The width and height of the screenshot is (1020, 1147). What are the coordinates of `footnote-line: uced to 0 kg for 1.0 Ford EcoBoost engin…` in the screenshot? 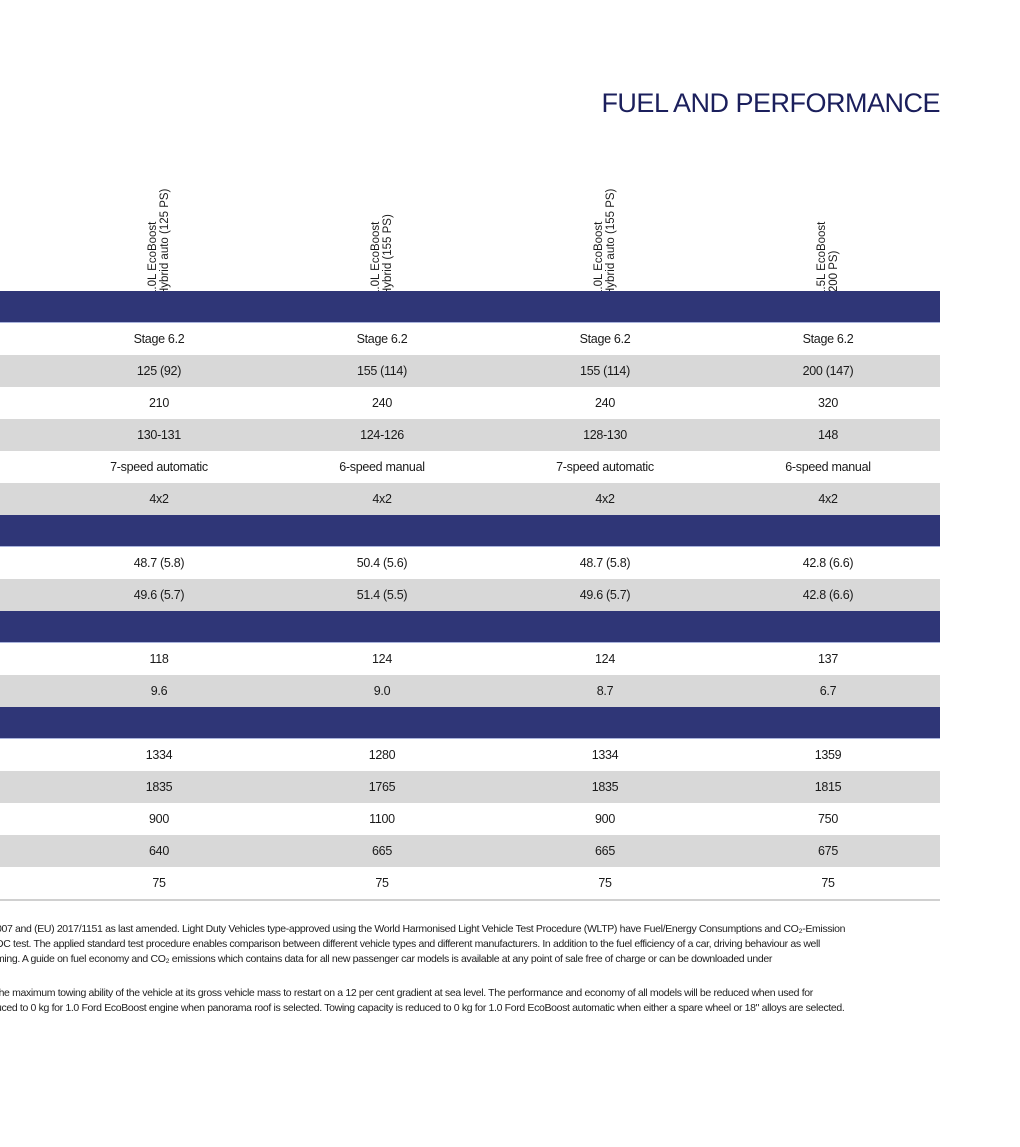 It's located at (422, 1008).